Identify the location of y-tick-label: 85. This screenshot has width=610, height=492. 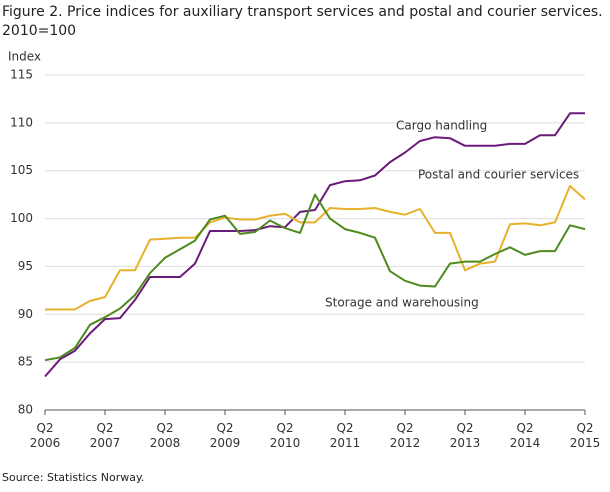
(25, 362).